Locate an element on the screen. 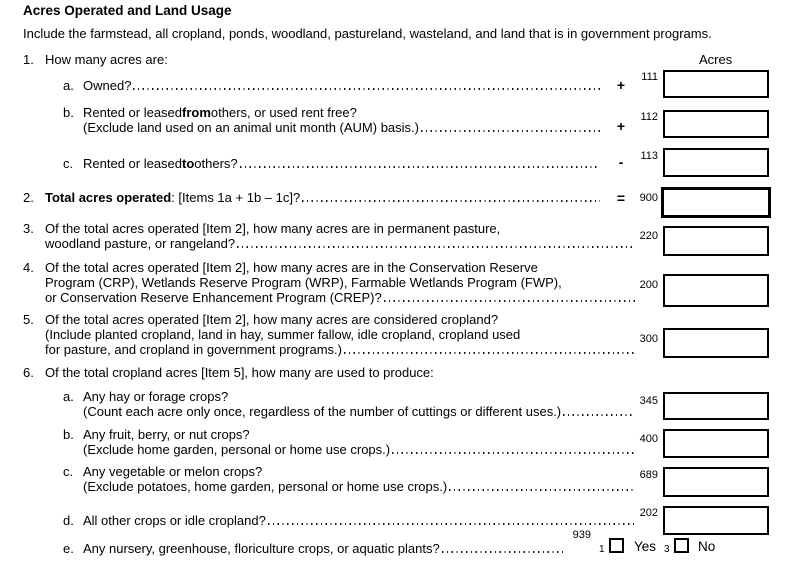 The width and height of the screenshot is (788, 573). conservation-program-acres-input is located at coordinates (716, 290).